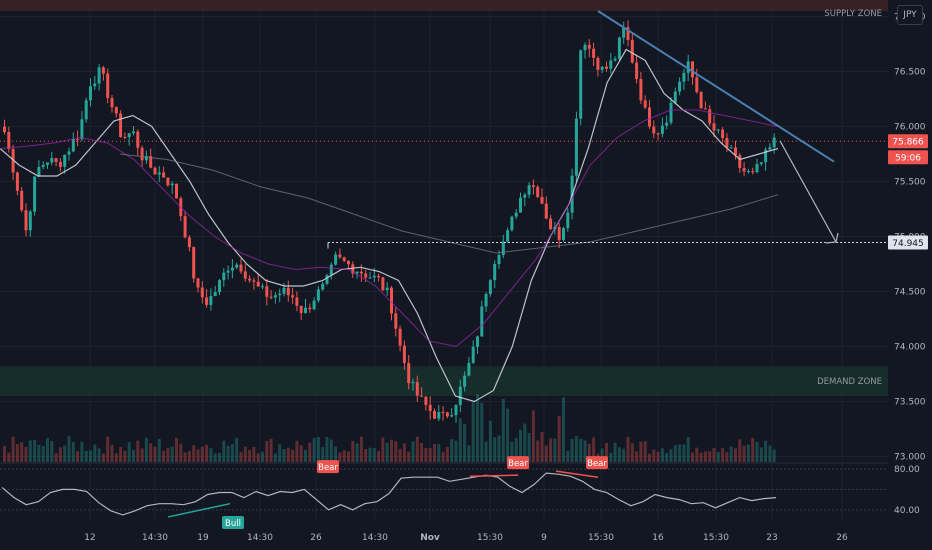  Describe the element at coordinates (910, 183) in the screenshot. I see `price-tick-label: 75.500` at that location.